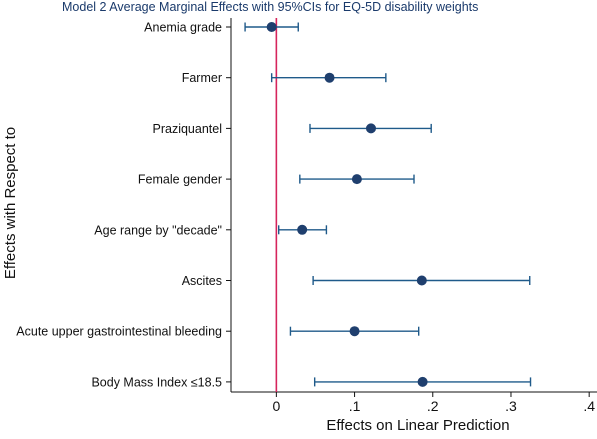  I want to click on x-tick-label: .3, so click(511, 406).